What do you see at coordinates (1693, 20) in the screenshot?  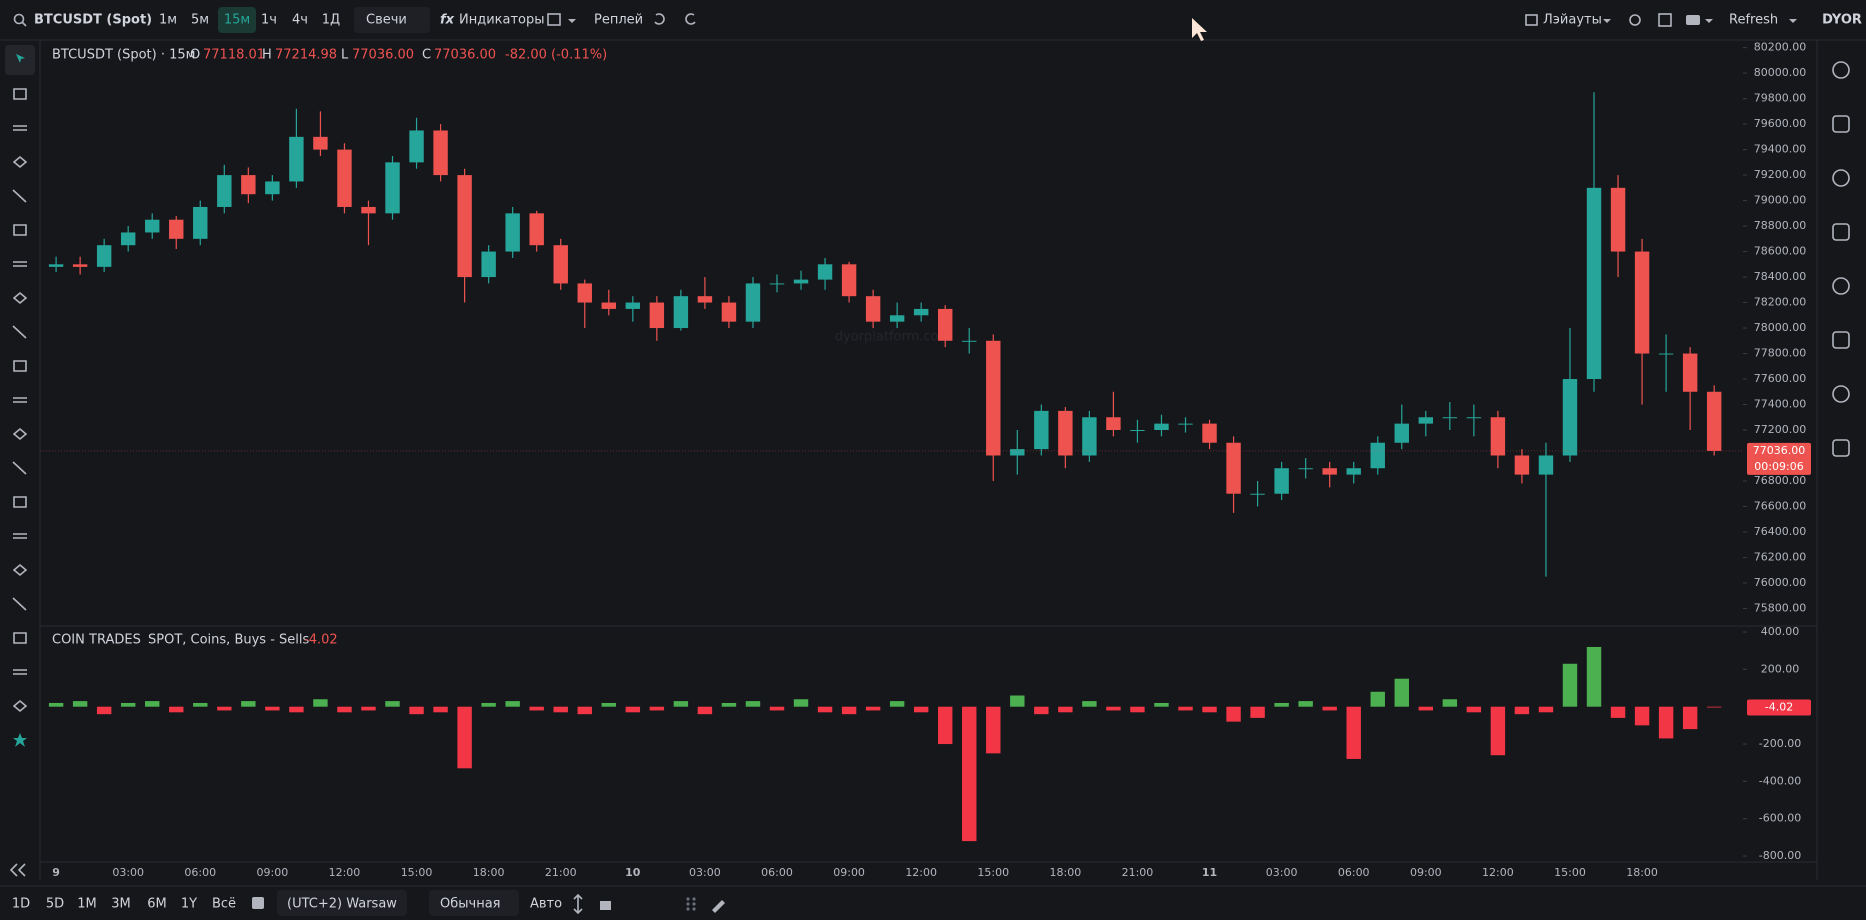 I see `screenshot-icon` at bounding box center [1693, 20].